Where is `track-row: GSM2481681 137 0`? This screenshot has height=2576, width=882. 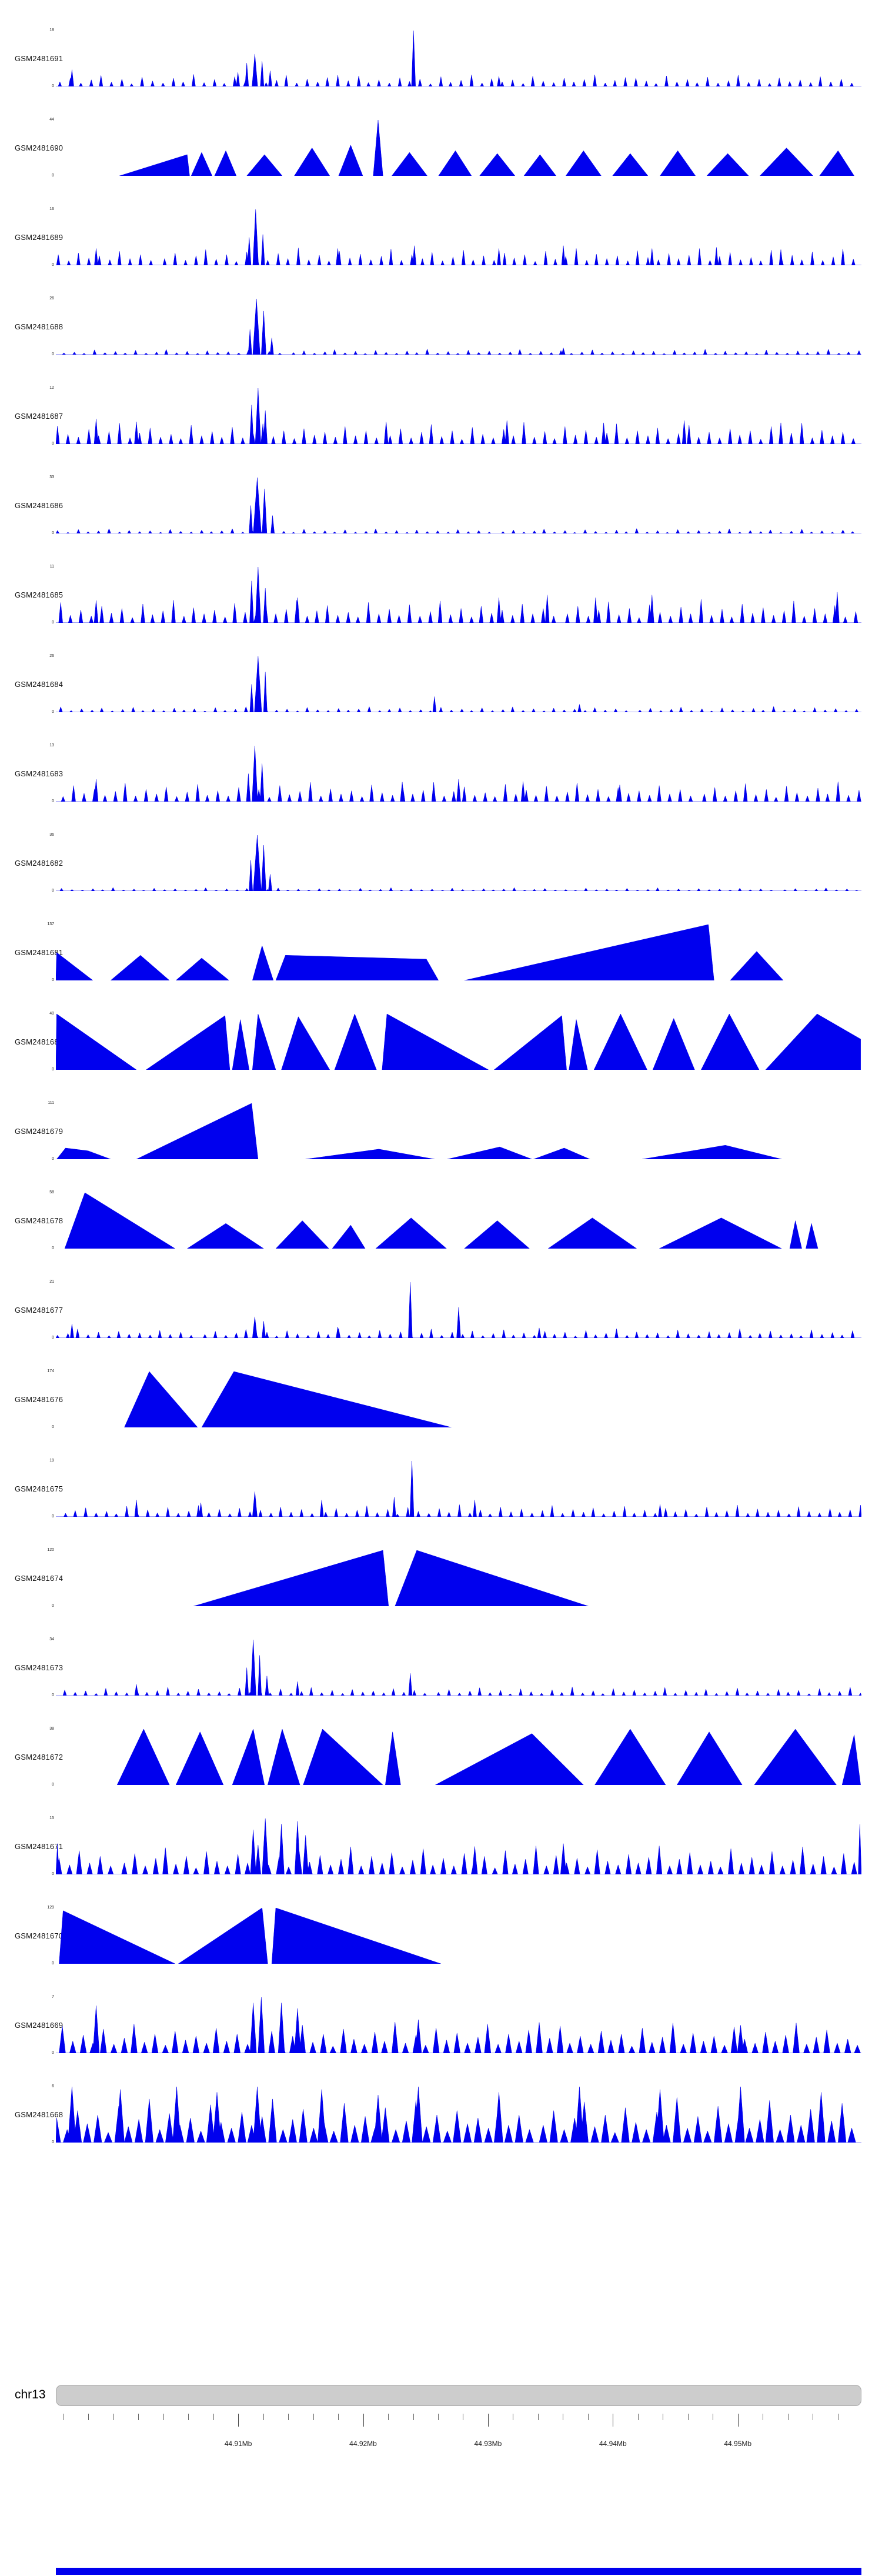
track-row: GSM2481681 137 0 is located at coordinates (441, 951).